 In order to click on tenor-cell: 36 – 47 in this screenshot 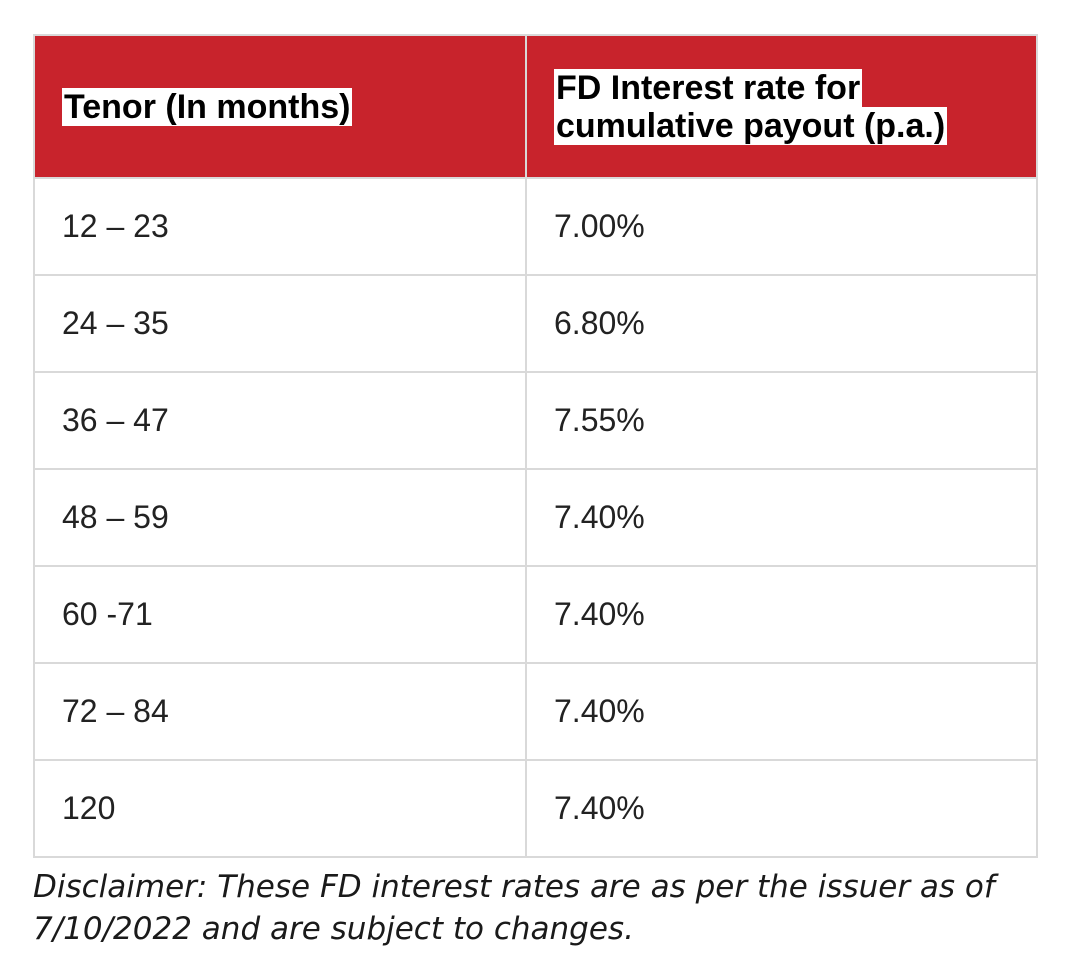, I will do `click(280, 420)`.